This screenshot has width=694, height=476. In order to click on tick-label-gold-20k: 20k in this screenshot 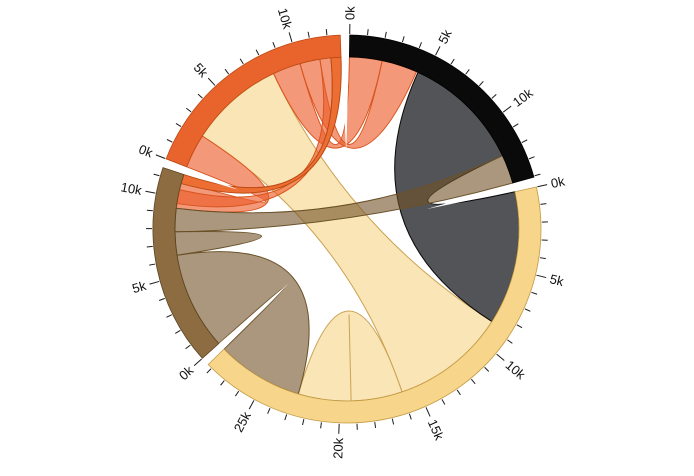, I will do `click(338, 448)`.